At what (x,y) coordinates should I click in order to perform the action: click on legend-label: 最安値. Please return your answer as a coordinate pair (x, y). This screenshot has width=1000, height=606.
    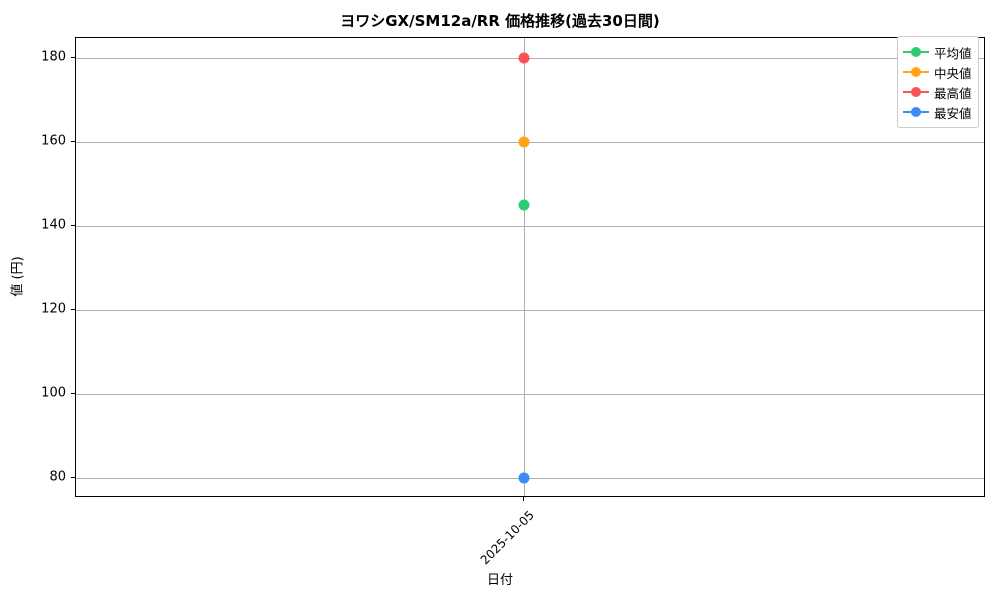
    Looking at the image, I should click on (953, 113).